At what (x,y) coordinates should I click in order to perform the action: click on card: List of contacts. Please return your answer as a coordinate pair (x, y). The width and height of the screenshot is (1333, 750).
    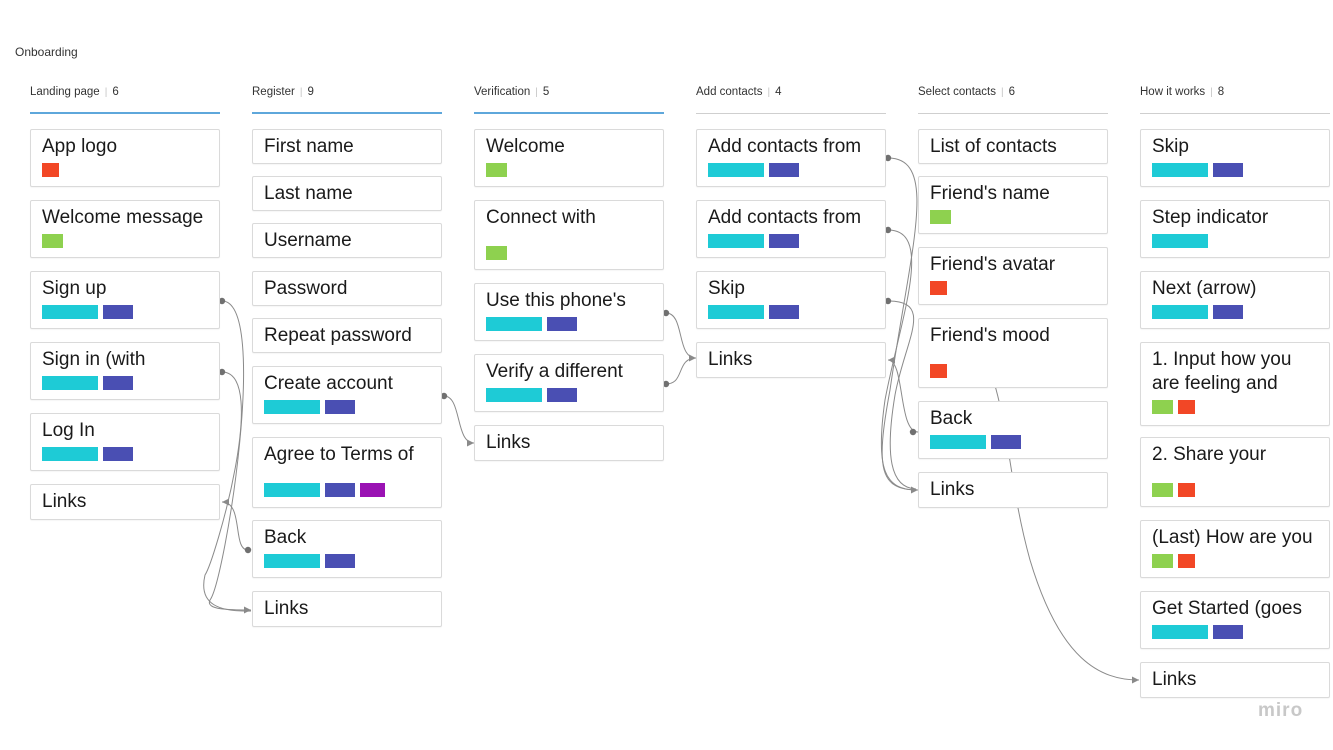
    Looking at the image, I should click on (1013, 146).